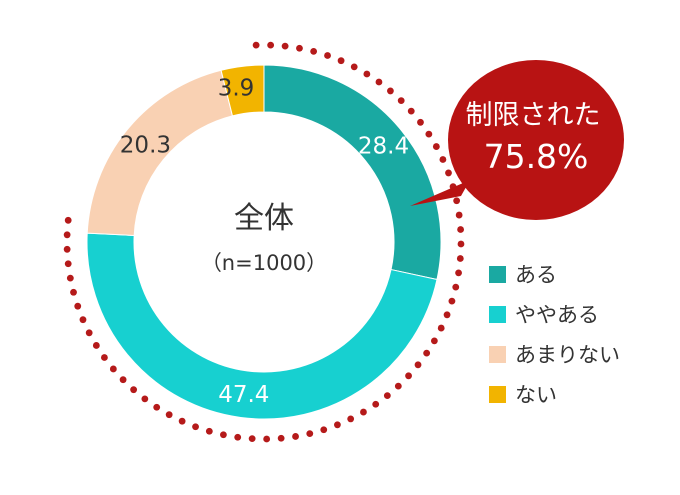 The height and width of the screenshot is (495, 680). I want to click on callout-line1: 制限された, so click(533, 115).